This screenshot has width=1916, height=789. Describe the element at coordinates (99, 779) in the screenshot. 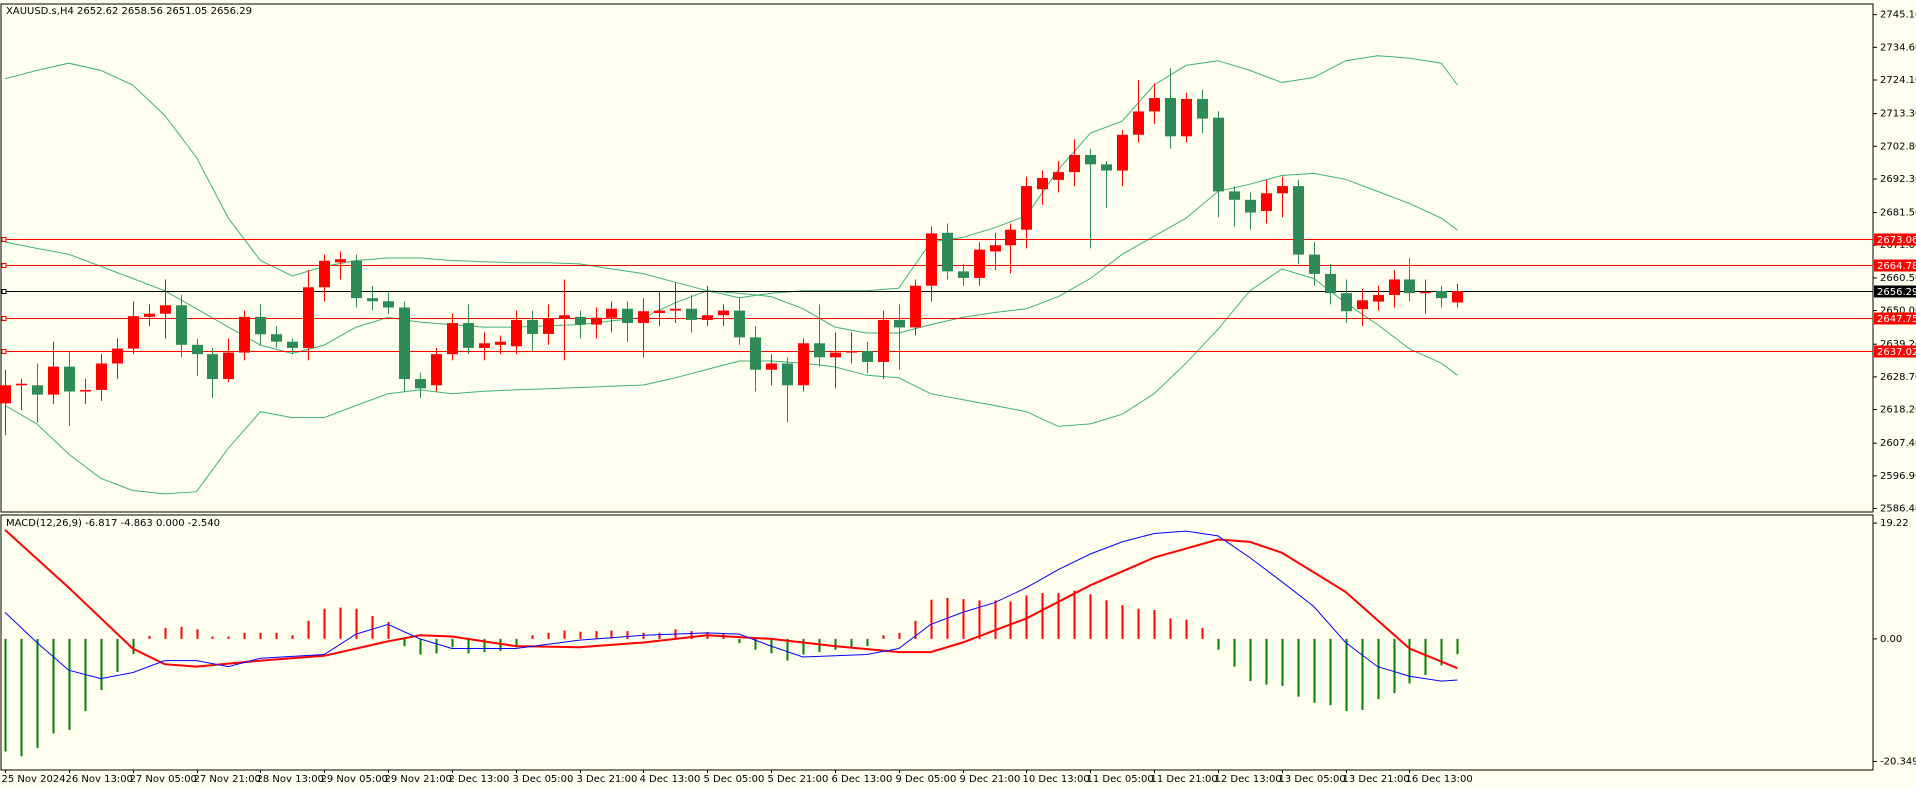

I see `x-tick-label: 26 Nov 13:00` at that location.